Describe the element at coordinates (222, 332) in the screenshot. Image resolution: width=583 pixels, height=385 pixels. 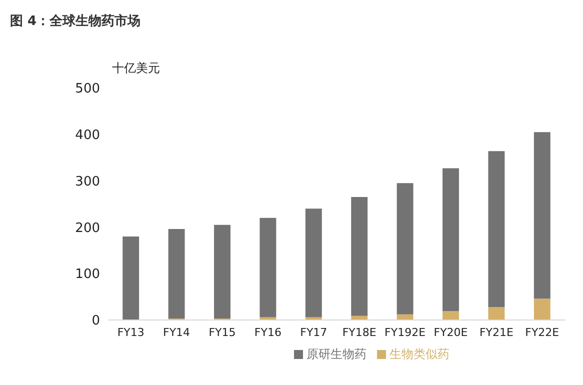
I see `x-tick-label: FY15` at that location.